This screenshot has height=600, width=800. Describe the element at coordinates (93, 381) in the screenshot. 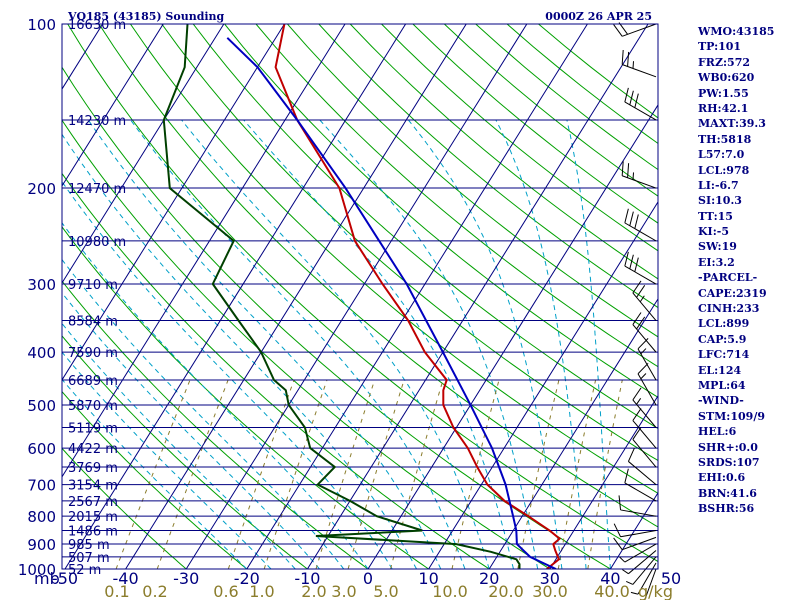

I see `height-label: 6689 m` at that location.